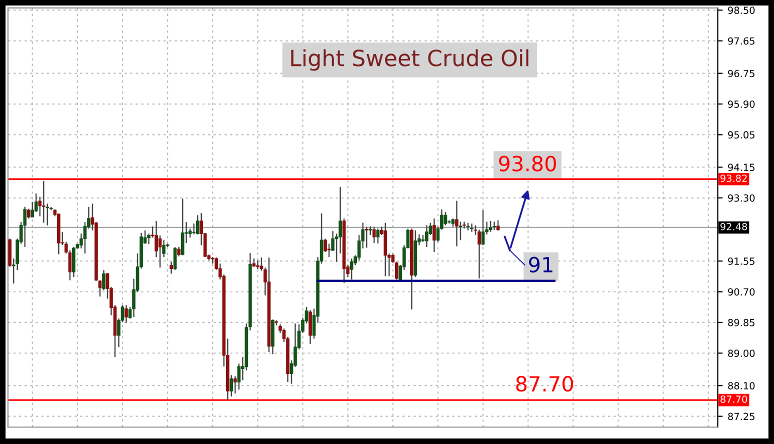 The width and height of the screenshot is (774, 444). I want to click on annotation: 87.70, so click(544, 384).